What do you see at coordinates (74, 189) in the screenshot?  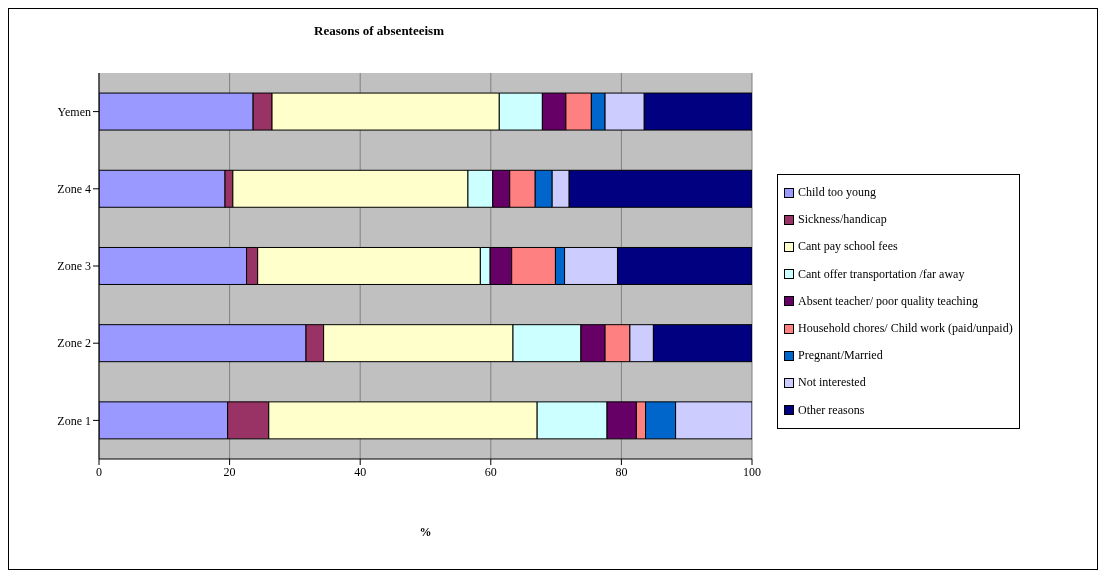 I see `y-tick-label: Zone 4` at bounding box center [74, 189].